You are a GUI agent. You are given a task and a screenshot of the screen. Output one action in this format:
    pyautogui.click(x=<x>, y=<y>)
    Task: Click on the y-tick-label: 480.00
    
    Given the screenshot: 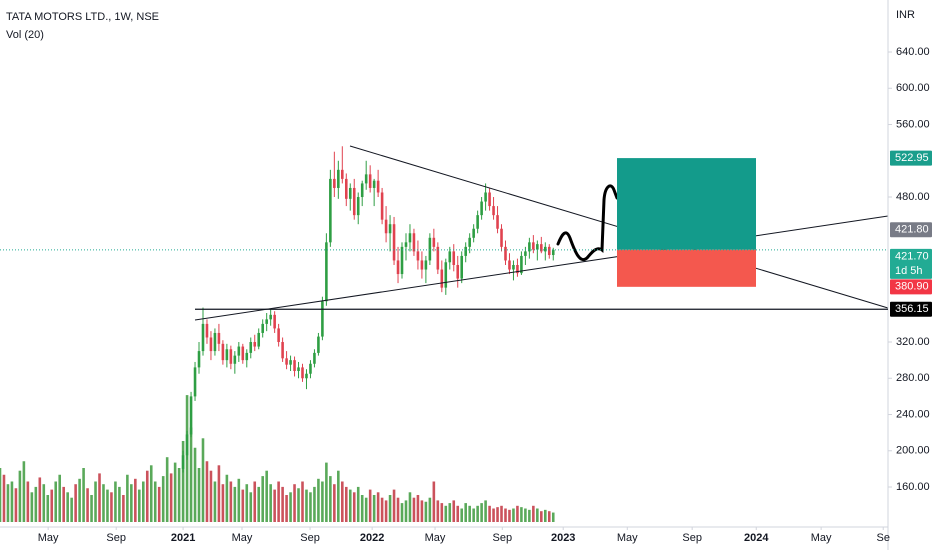 What is the action you would take?
    pyautogui.click(x=913, y=197)
    